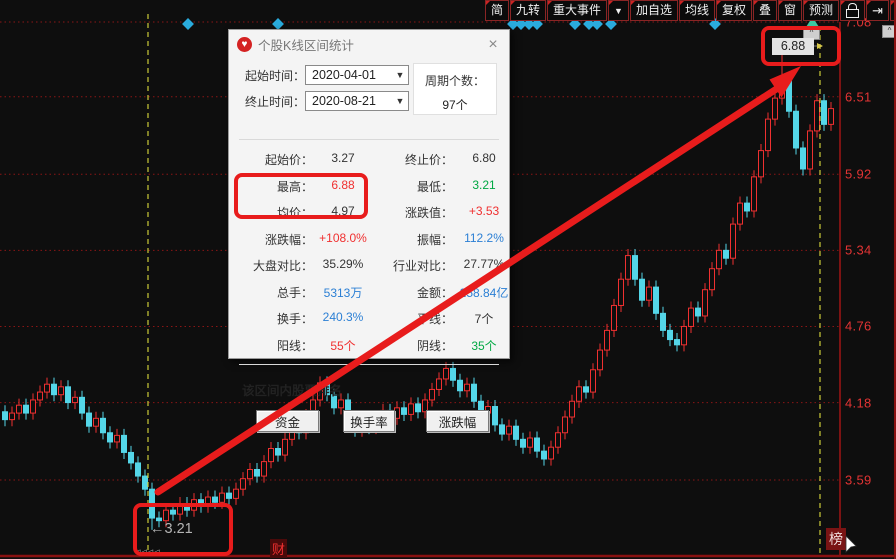 The image size is (896, 559). What do you see at coordinates (434, 292) in the screenshot?
I see `stat-label: 金额：` at bounding box center [434, 292].